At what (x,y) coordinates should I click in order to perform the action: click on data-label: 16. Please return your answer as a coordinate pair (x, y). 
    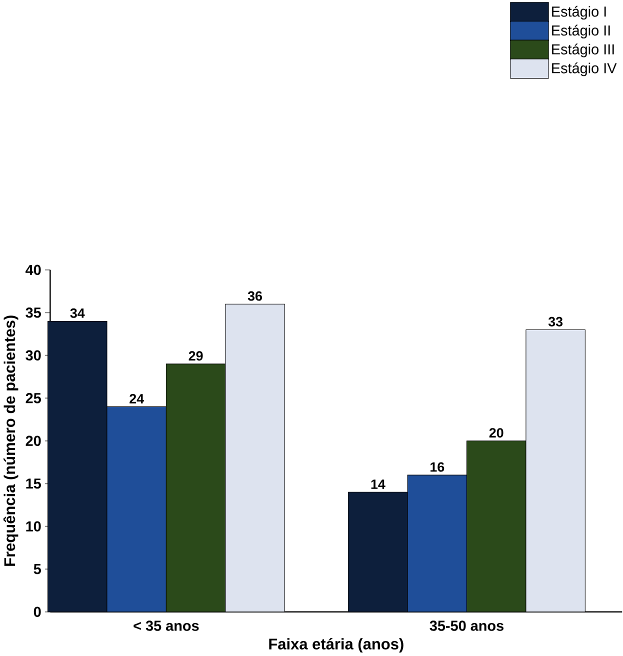
    Looking at the image, I should click on (437, 467).